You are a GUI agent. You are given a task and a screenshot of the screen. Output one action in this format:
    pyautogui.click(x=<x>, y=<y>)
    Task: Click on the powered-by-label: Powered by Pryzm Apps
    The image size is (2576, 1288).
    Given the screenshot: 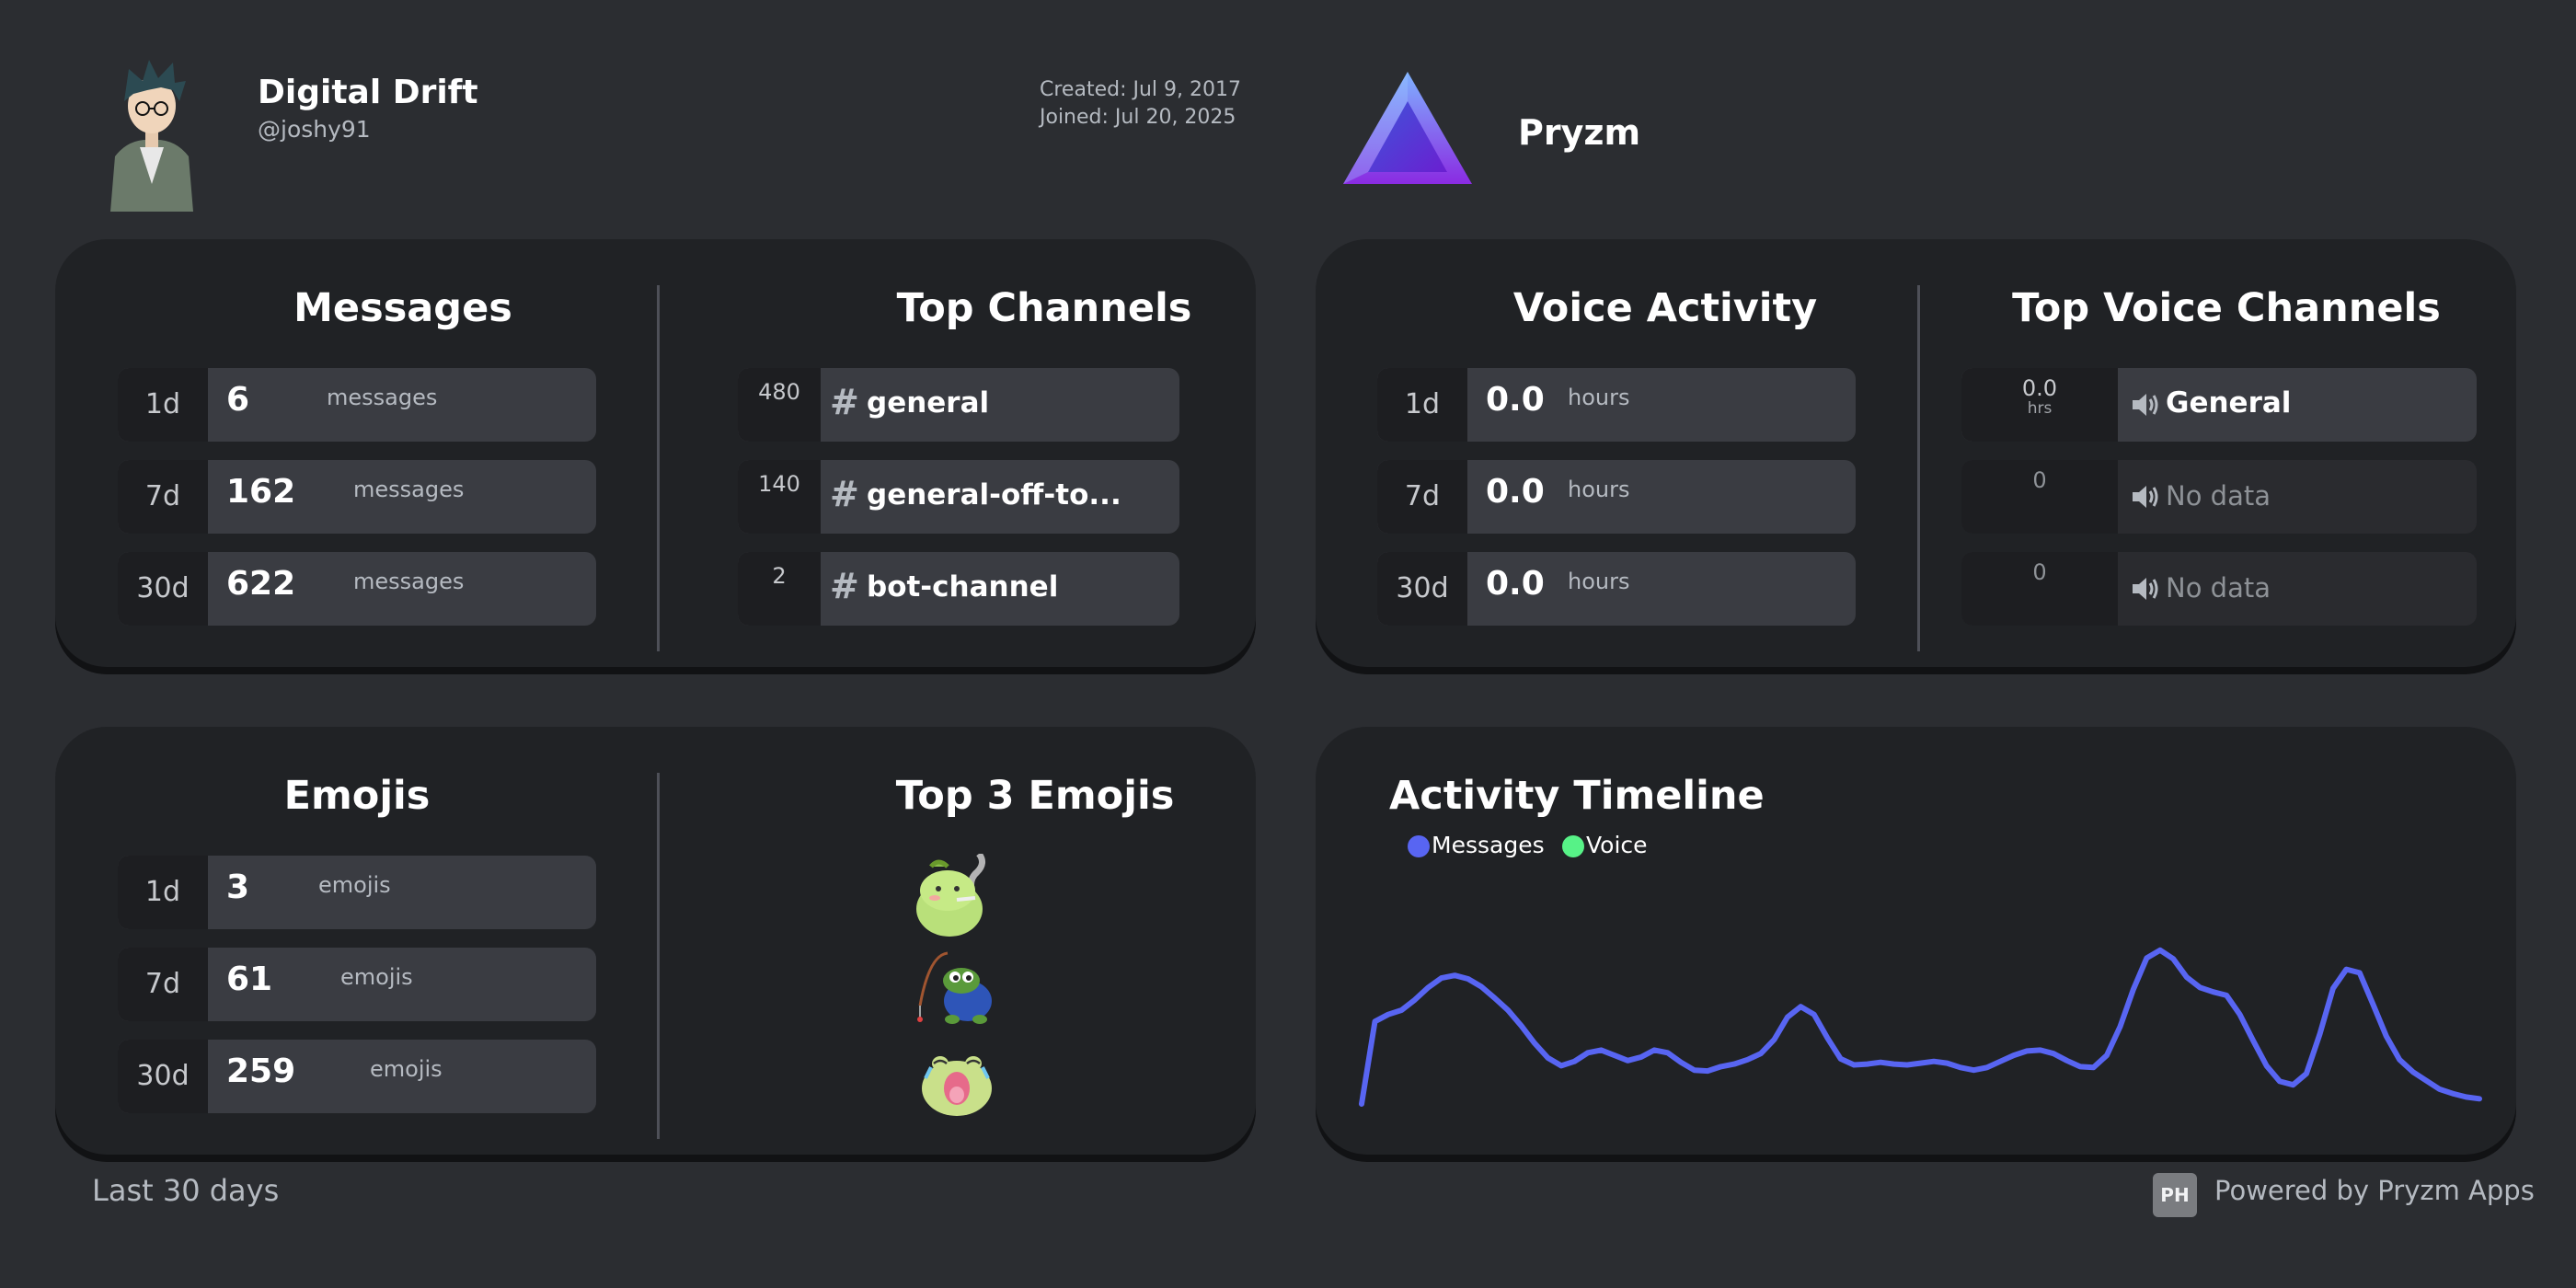 What is the action you would take?
    pyautogui.click(x=2374, y=1190)
    